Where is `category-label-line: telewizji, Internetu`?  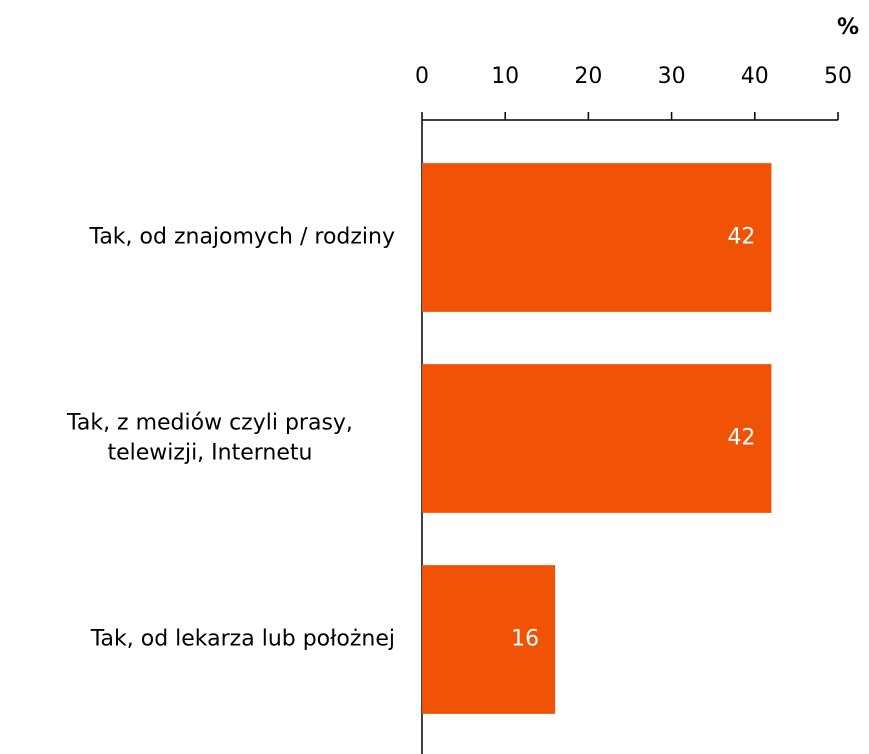 category-label-line: telewizji, Internetu is located at coordinates (210, 453).